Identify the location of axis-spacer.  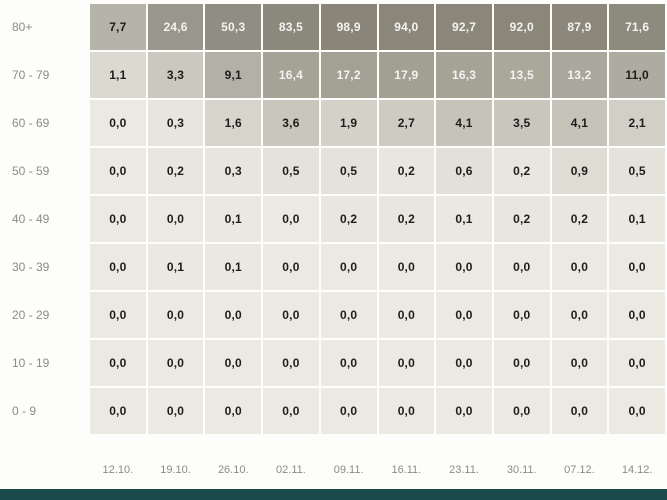
(44, 470).